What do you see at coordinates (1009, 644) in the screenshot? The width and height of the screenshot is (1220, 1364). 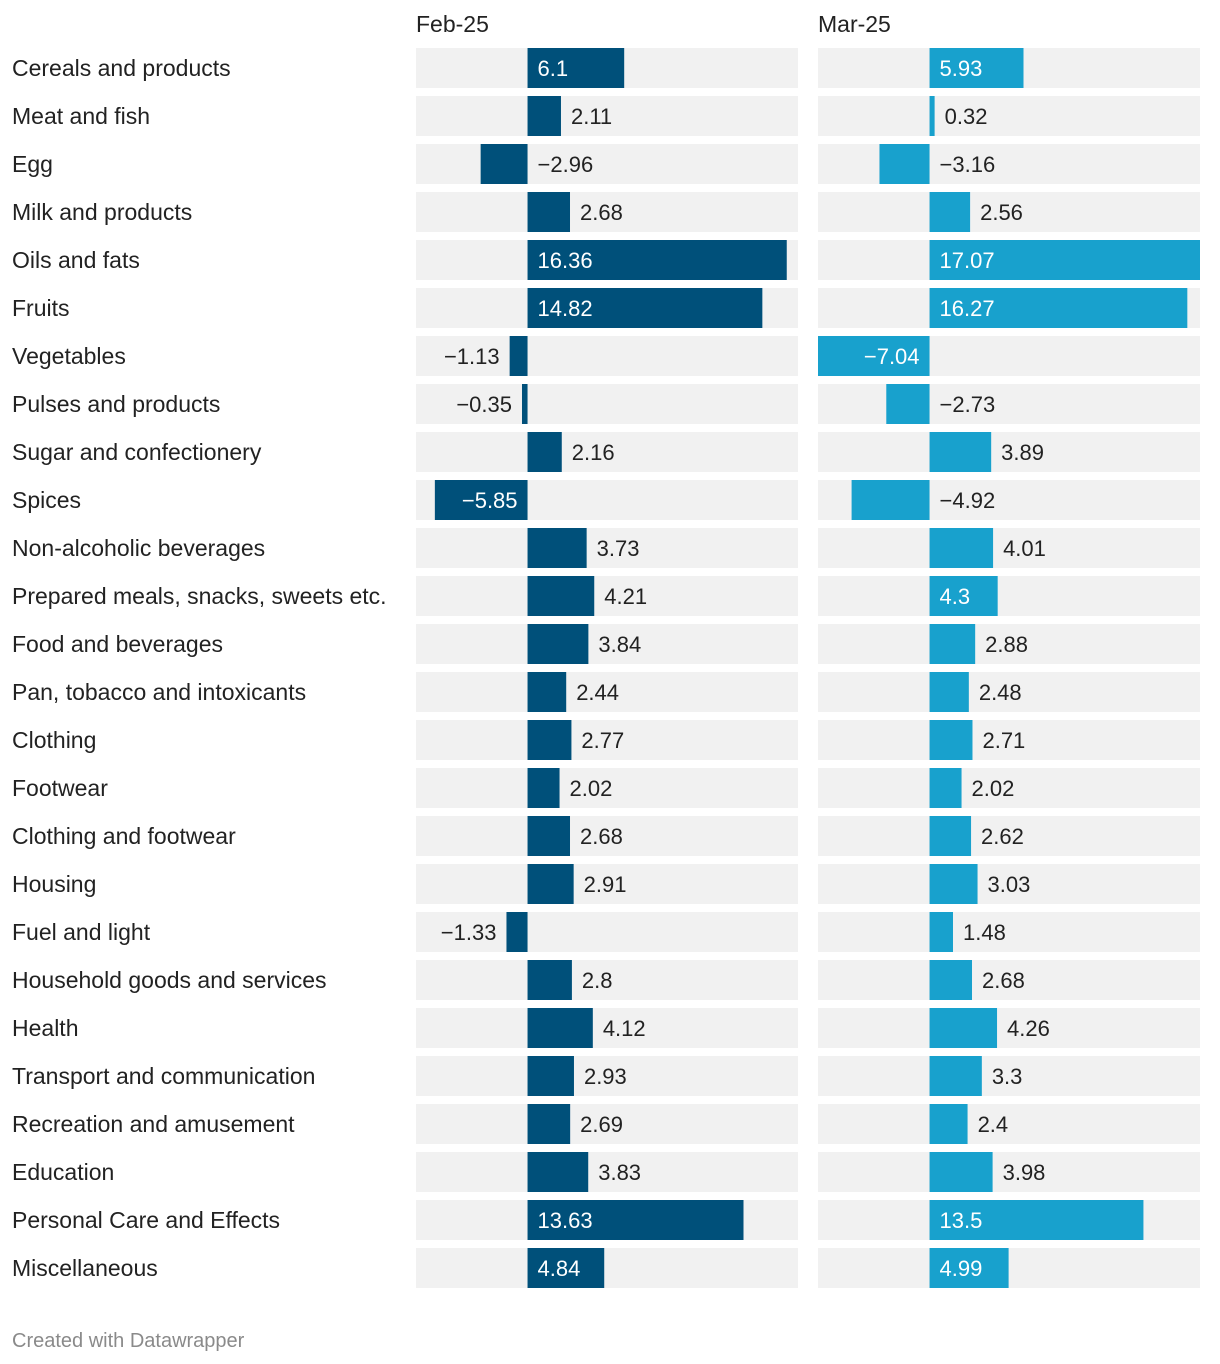 I see `row-background-mar-25-food-and-beverages` at bounding box center [1009, 644].